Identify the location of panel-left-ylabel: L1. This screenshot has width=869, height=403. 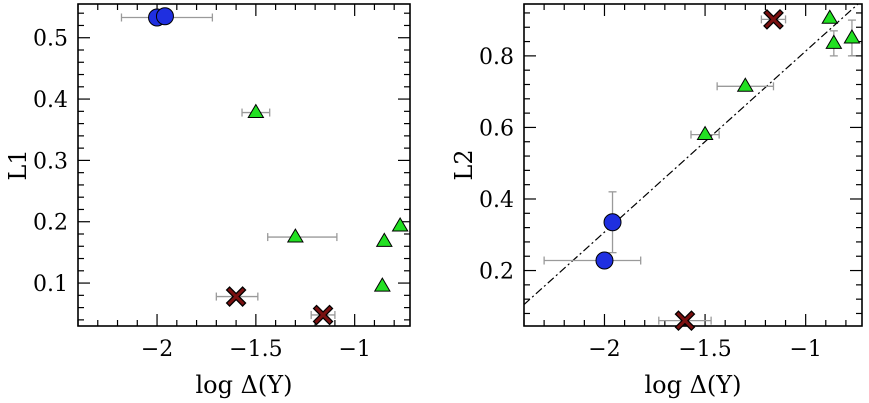
(18, 164).